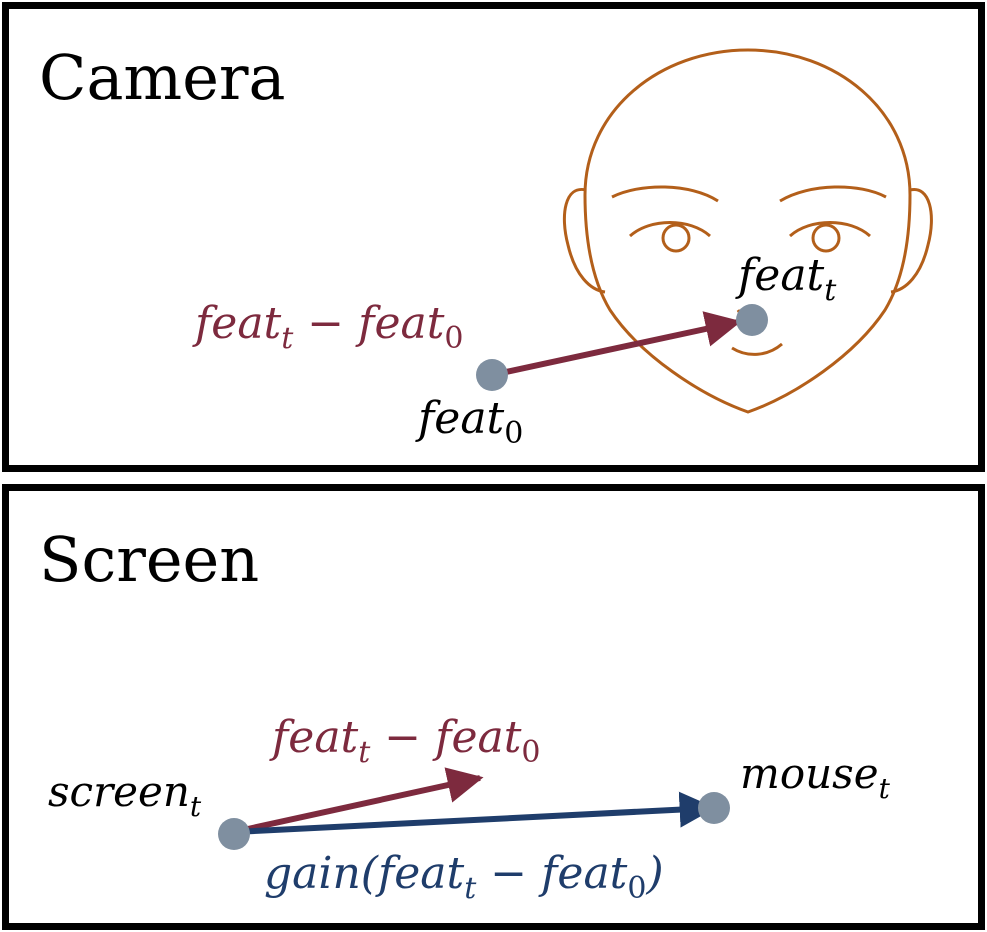 The height and width of the screenshot is (932, 987). What do you see at coordinates (237, 323) in the screenshot?
I see `diff-a: feat` at bounding box center [237, 323].